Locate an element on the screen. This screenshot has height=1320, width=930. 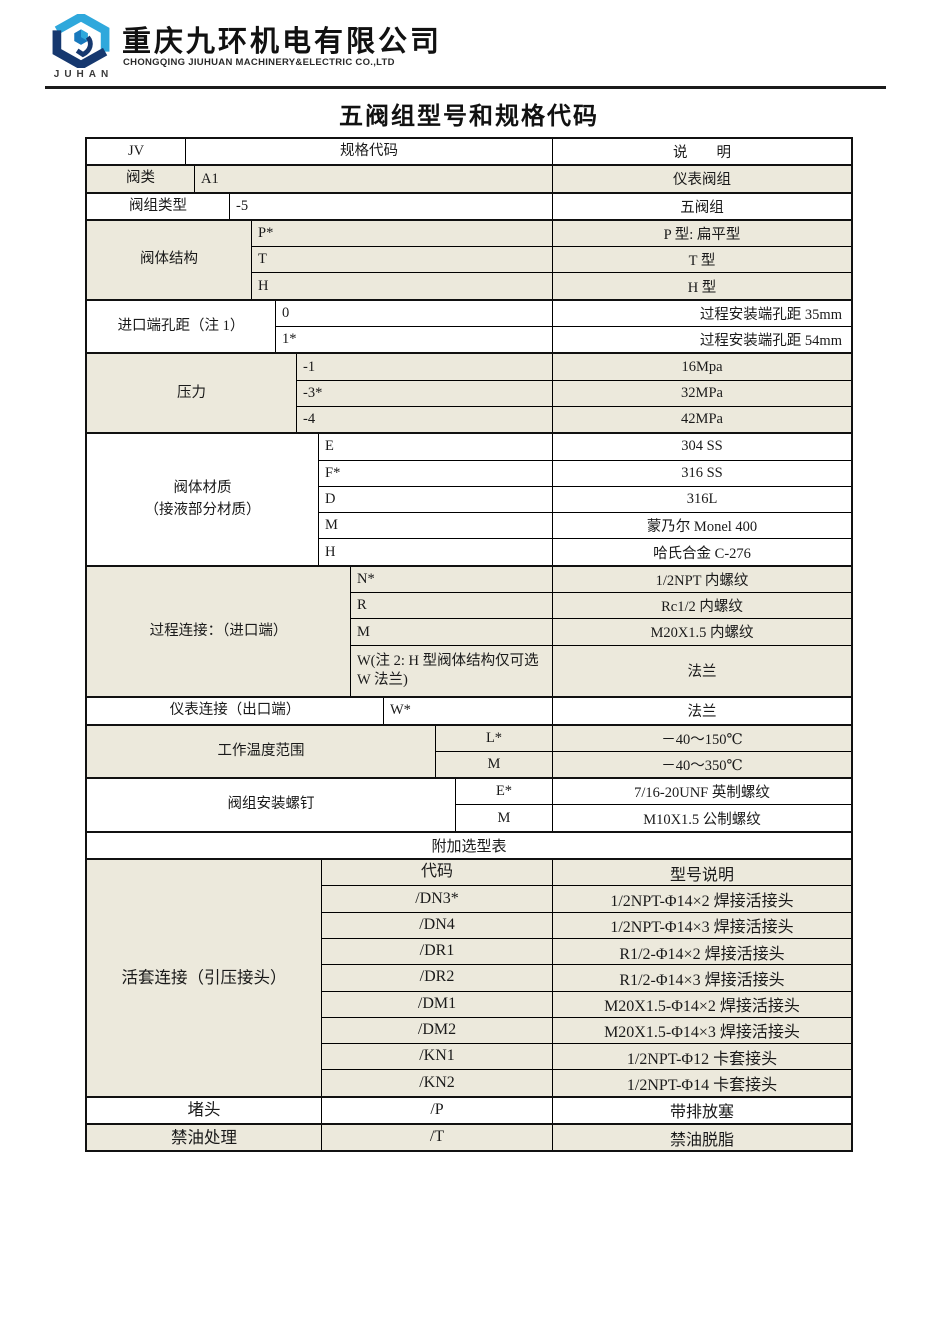
code-cell: W* is located at coordinates (400, 710).